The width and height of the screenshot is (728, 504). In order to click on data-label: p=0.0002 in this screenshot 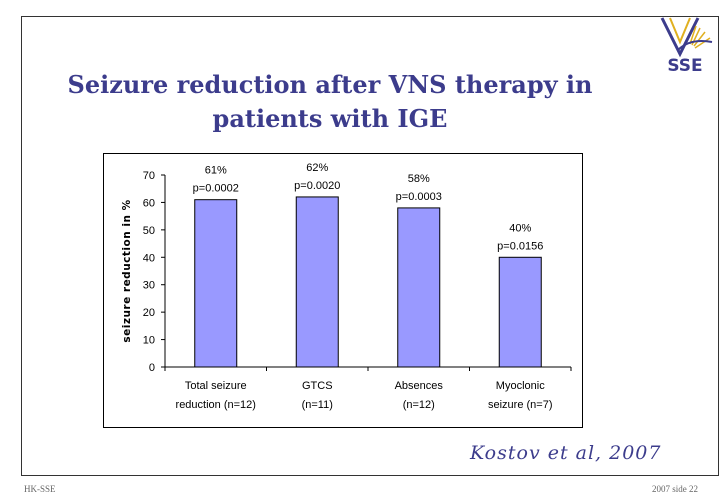, I will do `click(216, 189)`.